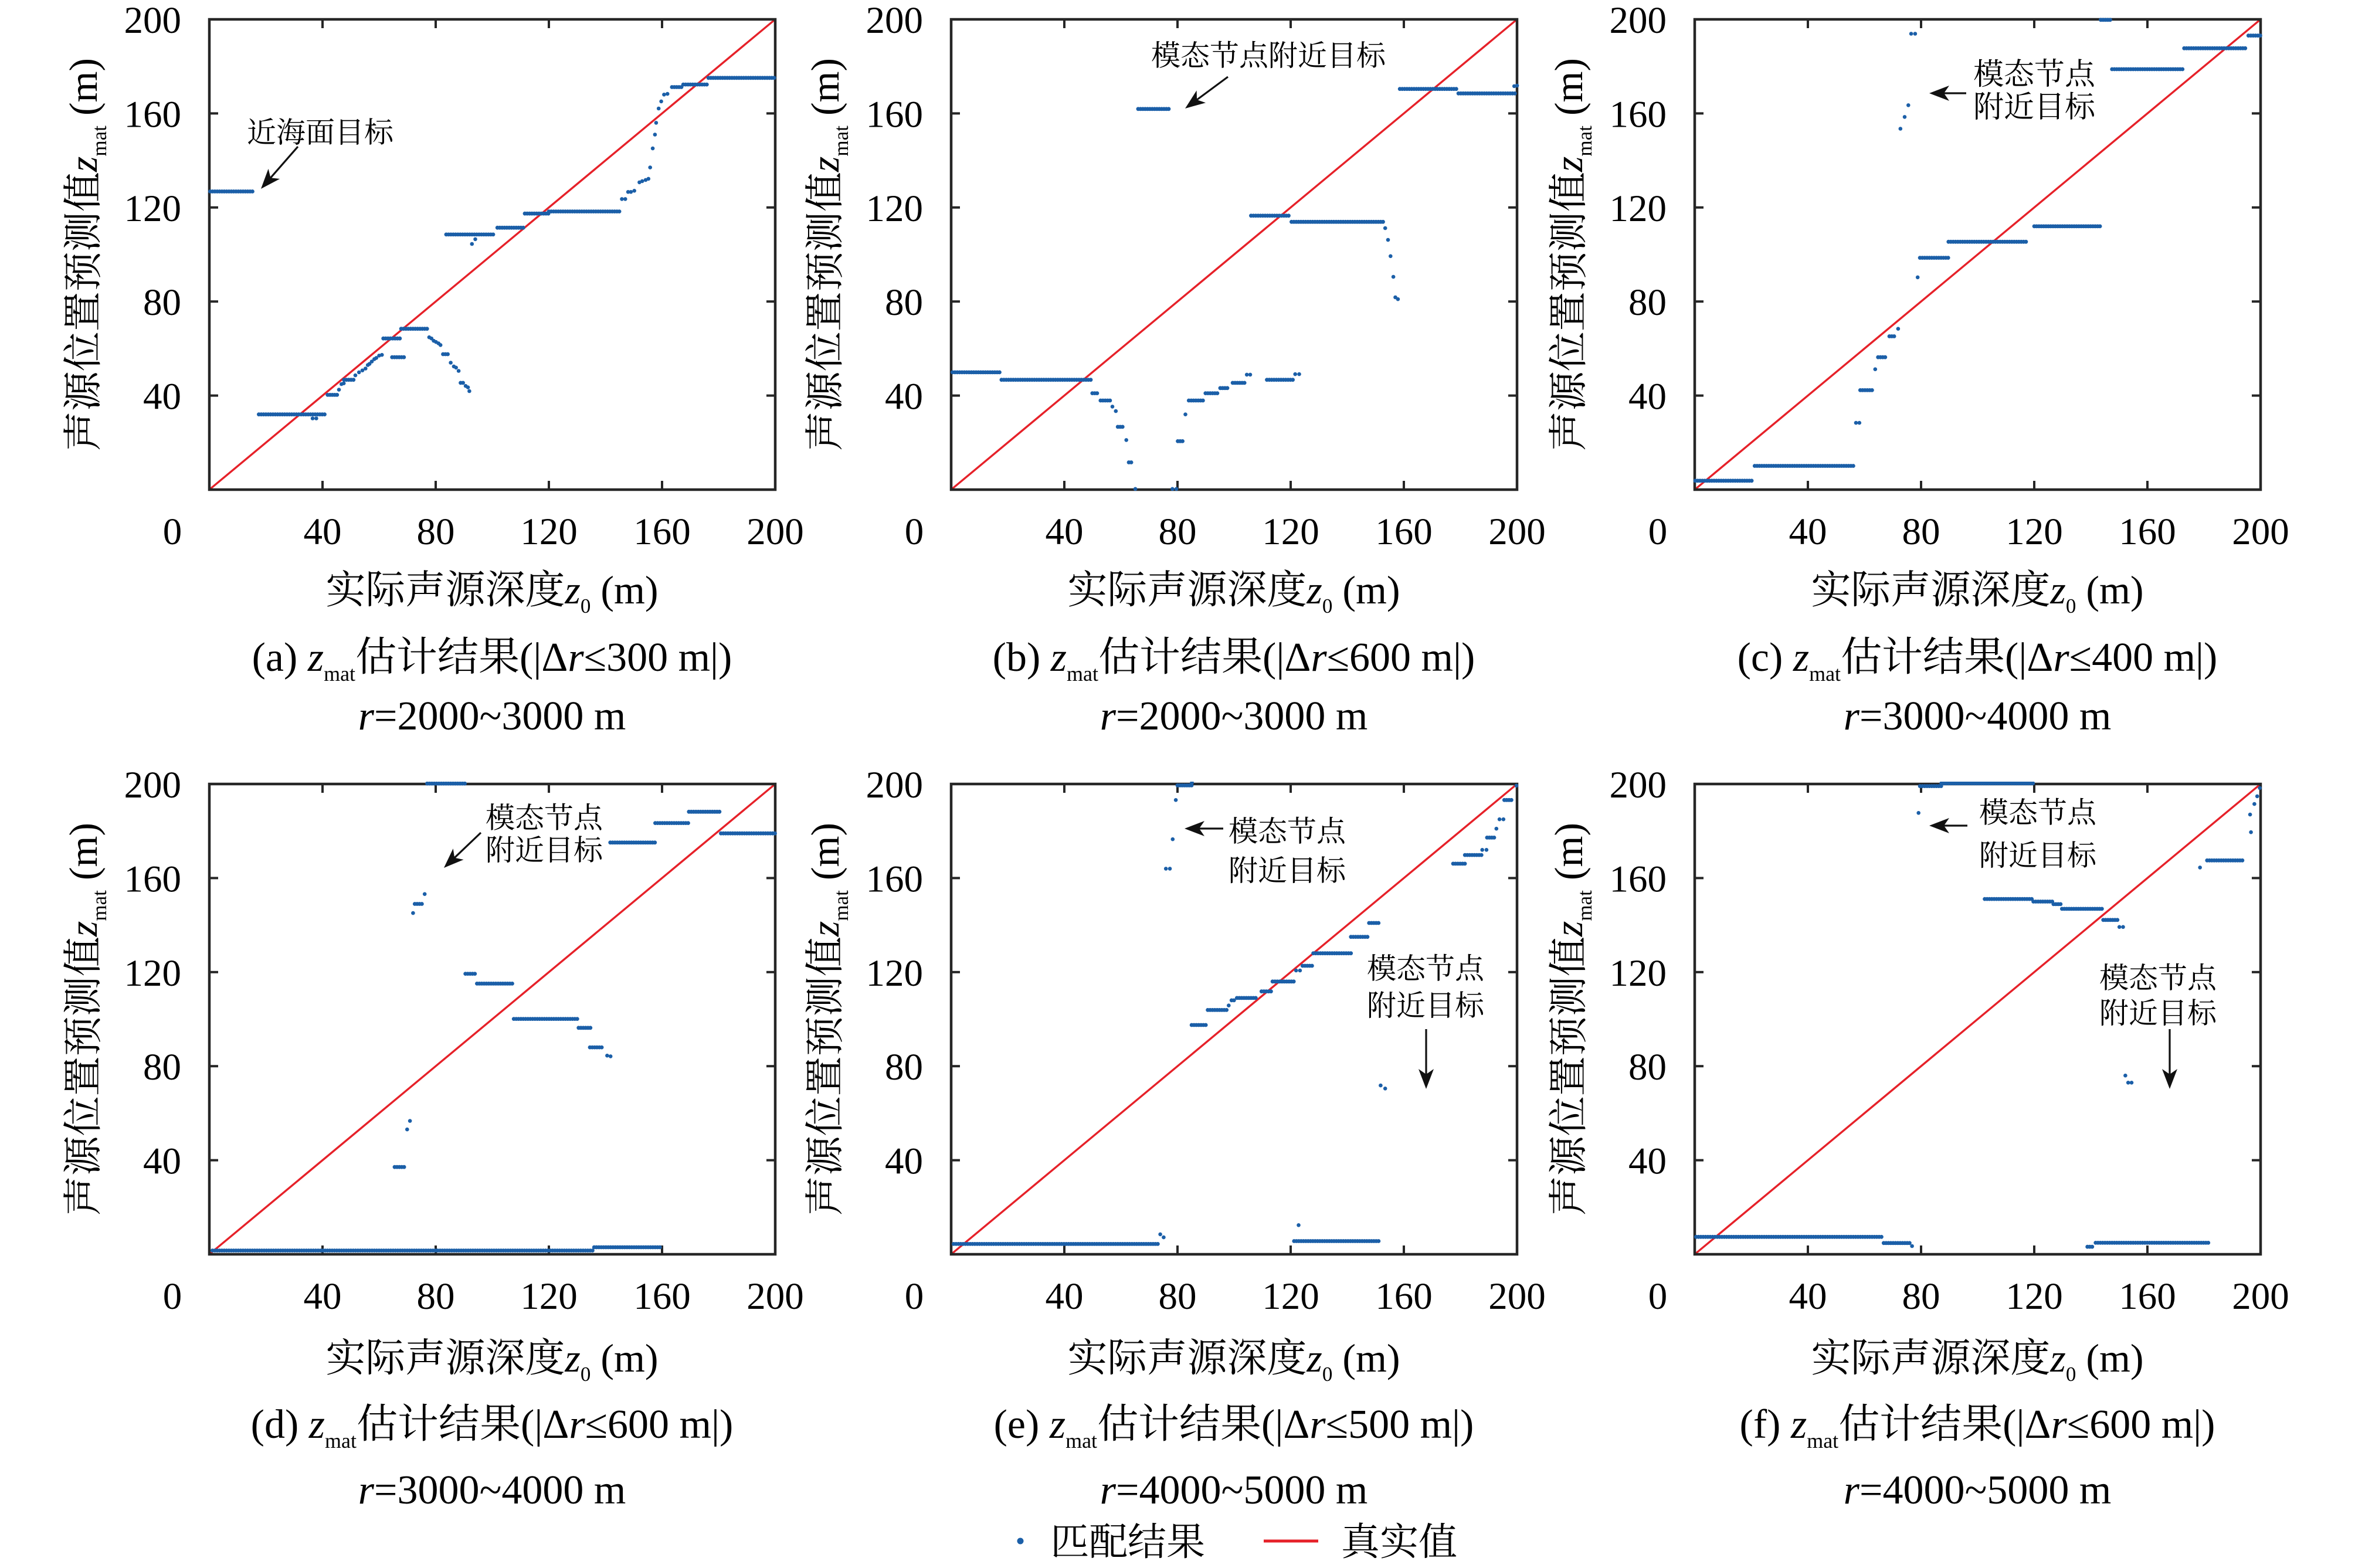  What do you see at coordinates (1399, 1538) in the screenshot?
I see `svg-text: 真实值` at bounding box center [1399, 1538].